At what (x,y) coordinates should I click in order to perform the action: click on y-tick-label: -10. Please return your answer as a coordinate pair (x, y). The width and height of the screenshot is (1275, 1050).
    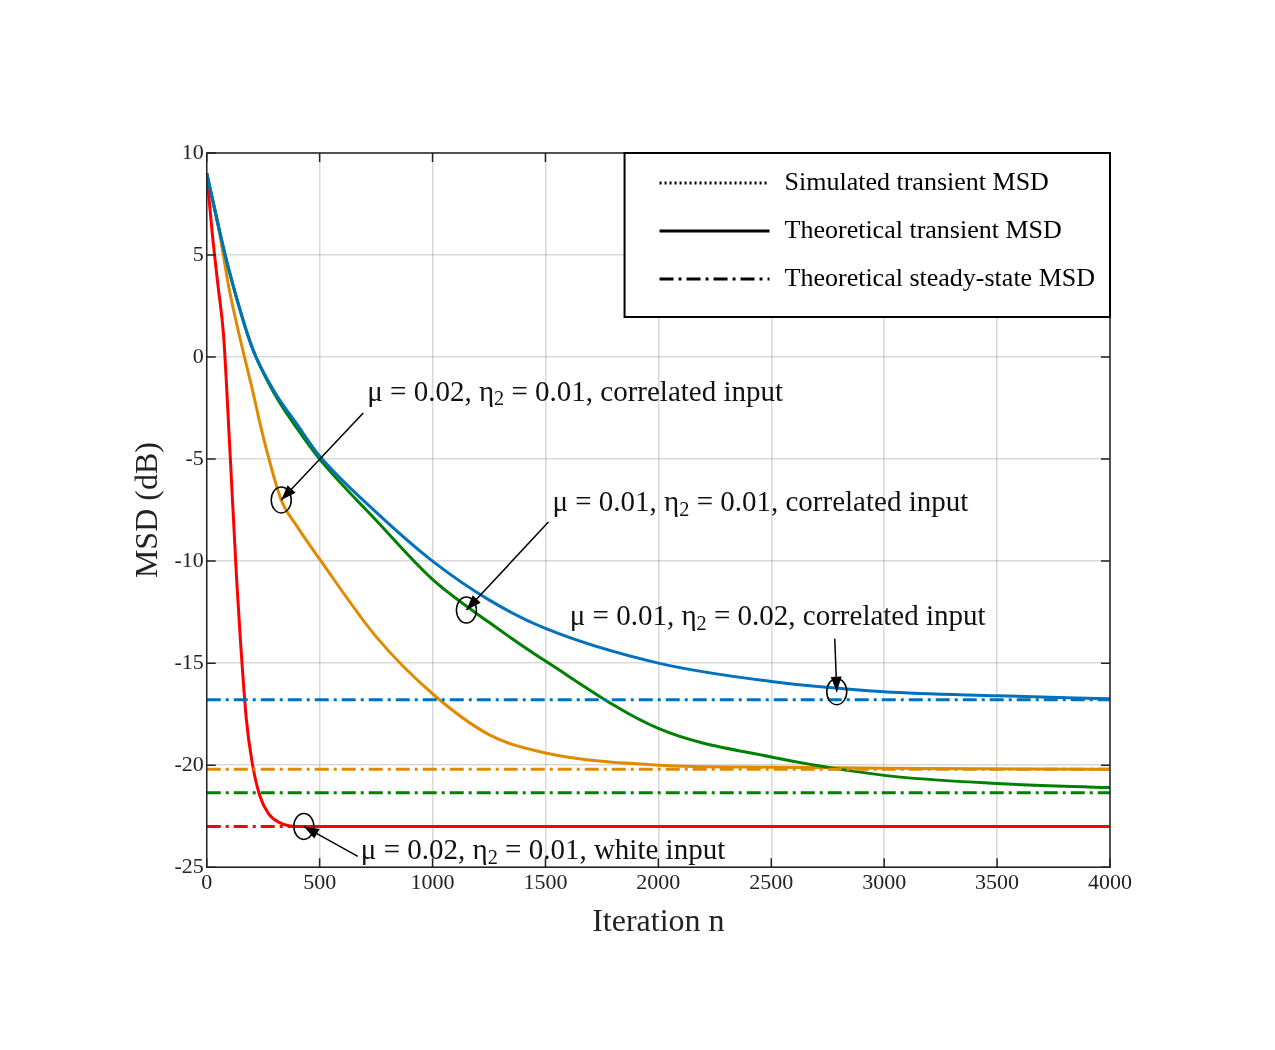
    Looking at the image, I should click on (189, 559).